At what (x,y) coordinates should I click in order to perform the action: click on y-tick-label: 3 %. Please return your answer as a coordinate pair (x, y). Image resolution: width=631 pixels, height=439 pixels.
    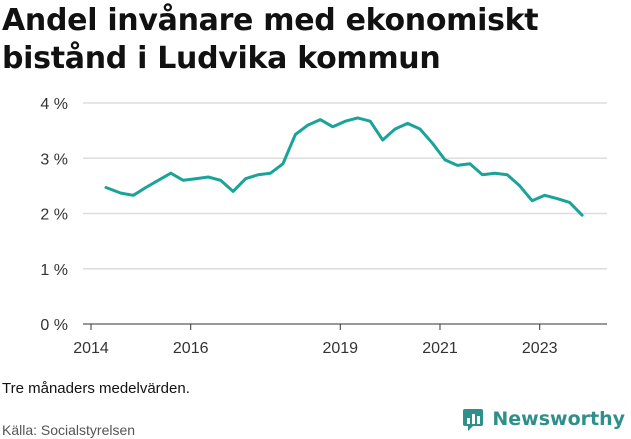
    Looking at the image, I should click on (54, 159).